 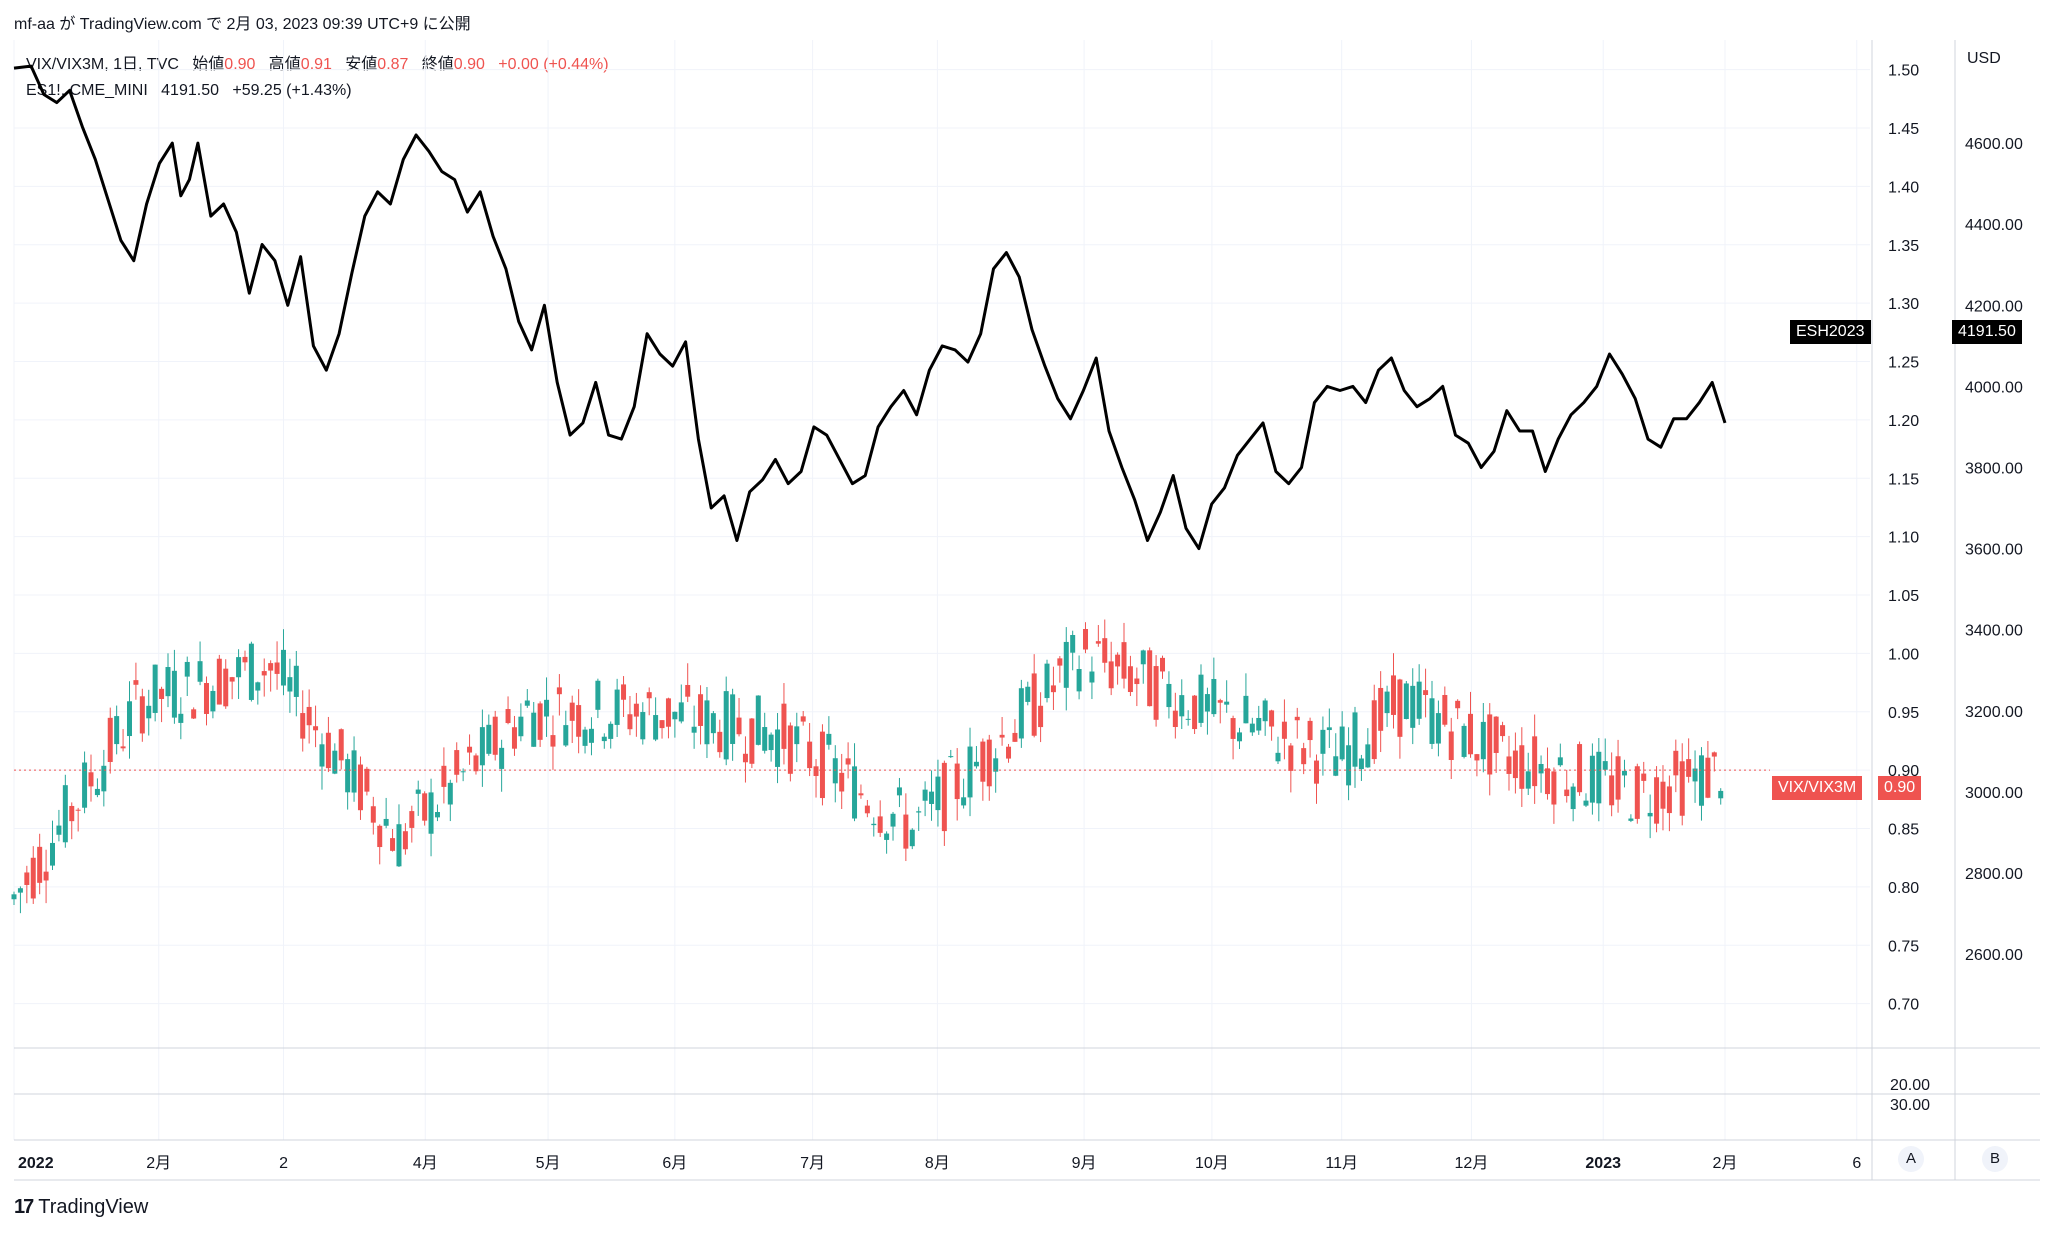 I want to click on left-tick-8: 1.10, so click(x=1903, y=538).